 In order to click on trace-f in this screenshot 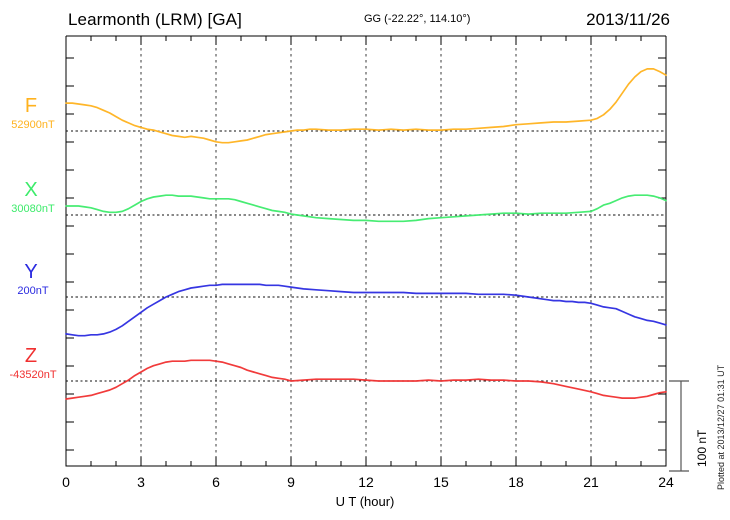, I will do `click(366, 106)`.